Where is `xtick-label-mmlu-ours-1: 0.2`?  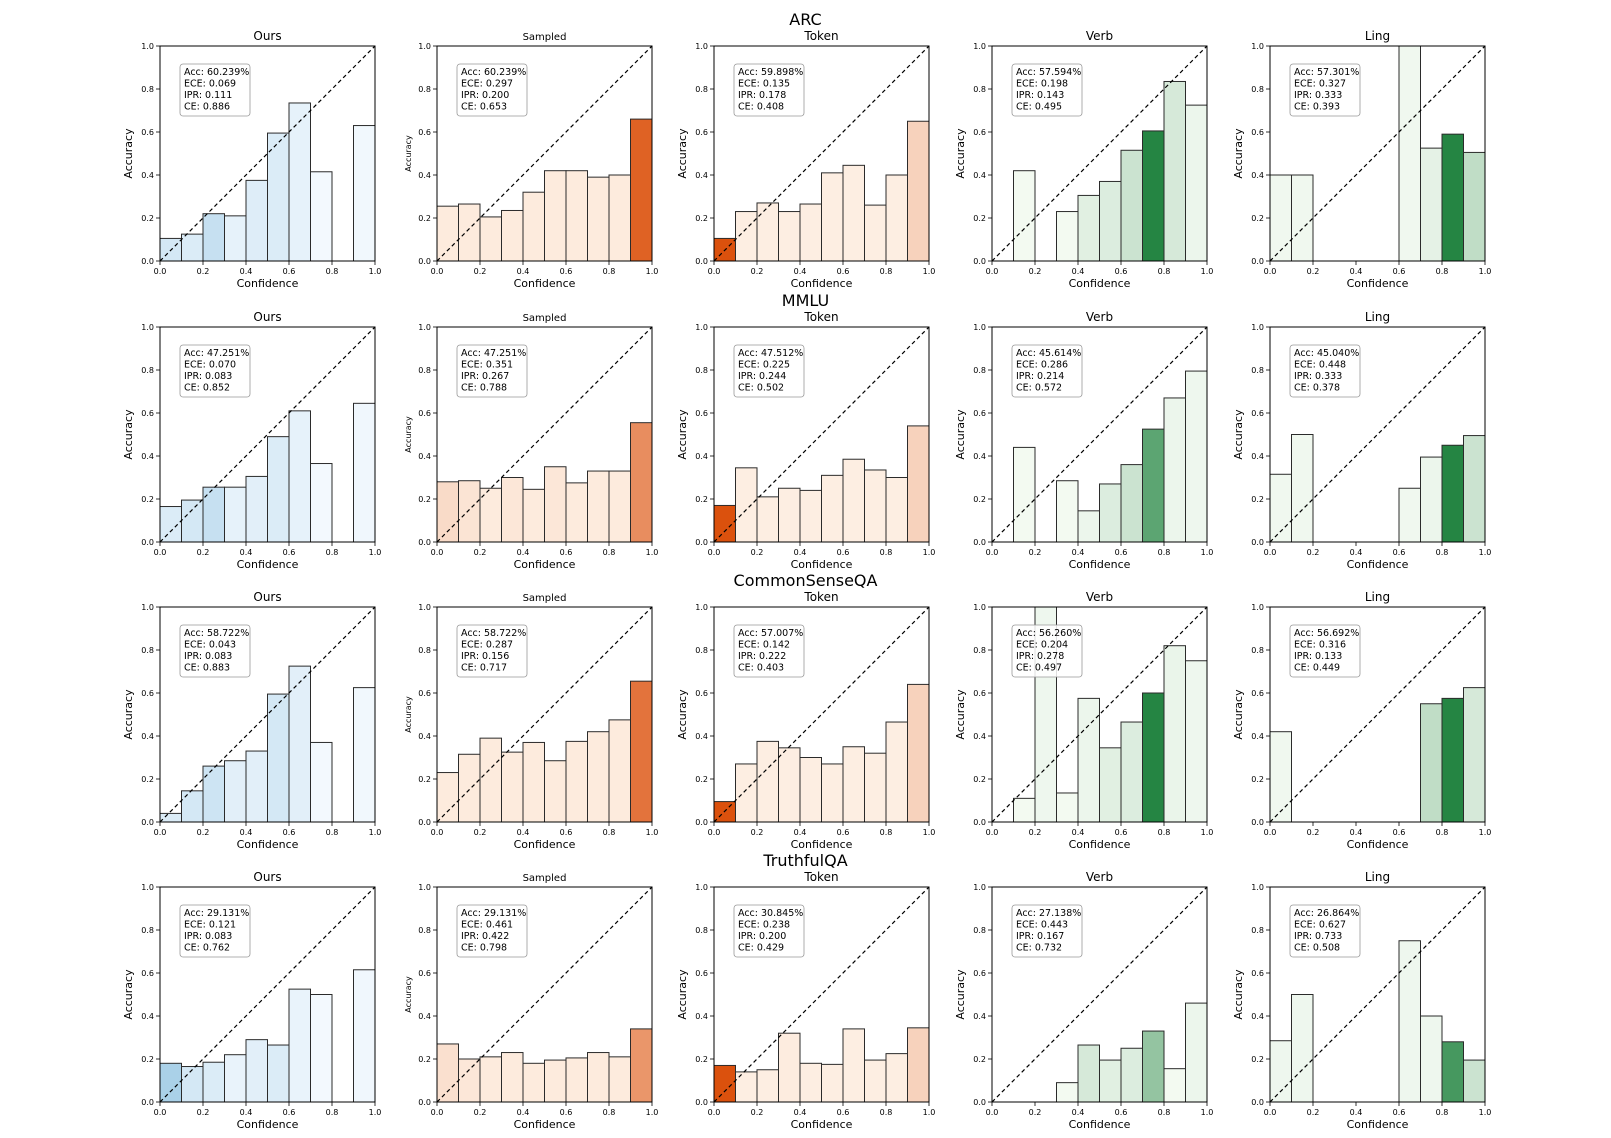 xtick-label-mmlu-ours-1: 0.2 is located at coordinates (203, 552).